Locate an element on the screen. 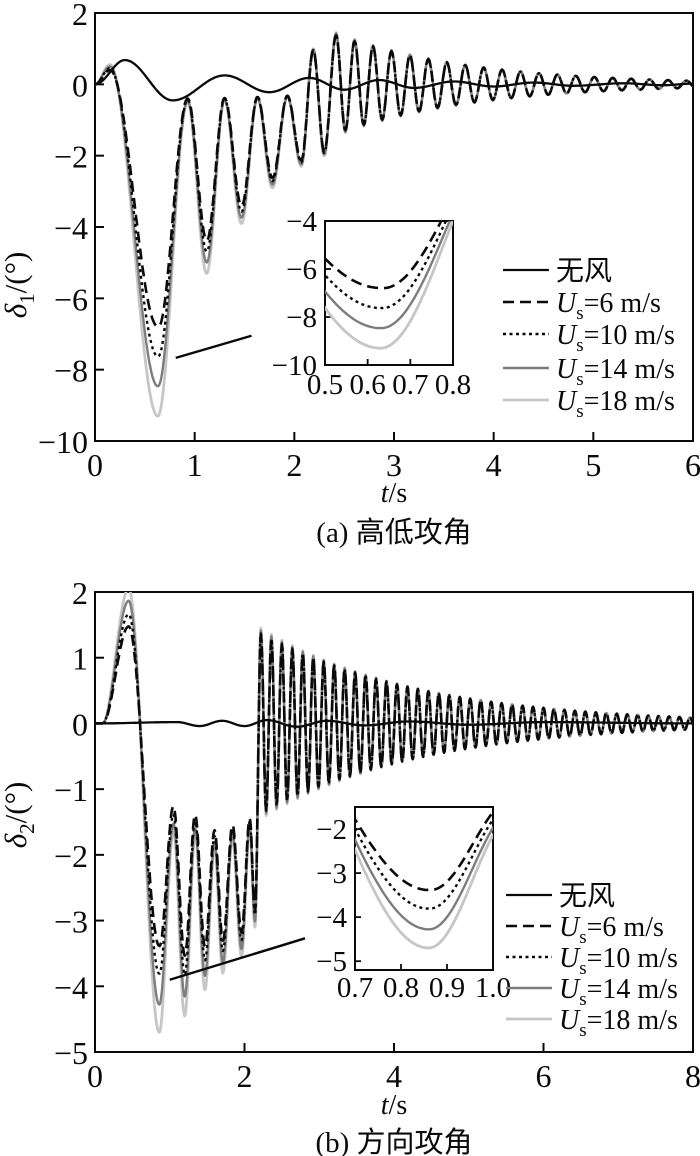 Image resolution: width=700 pixels, height=1156 pixels. y-tick-label-b: −3 is located at coordinates (71, 922).